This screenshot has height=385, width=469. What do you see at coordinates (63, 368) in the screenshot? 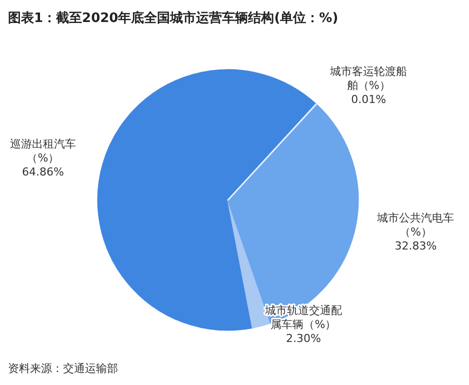
I see `text: 资料来源：交通运输部` at bounding box center [63, 368].